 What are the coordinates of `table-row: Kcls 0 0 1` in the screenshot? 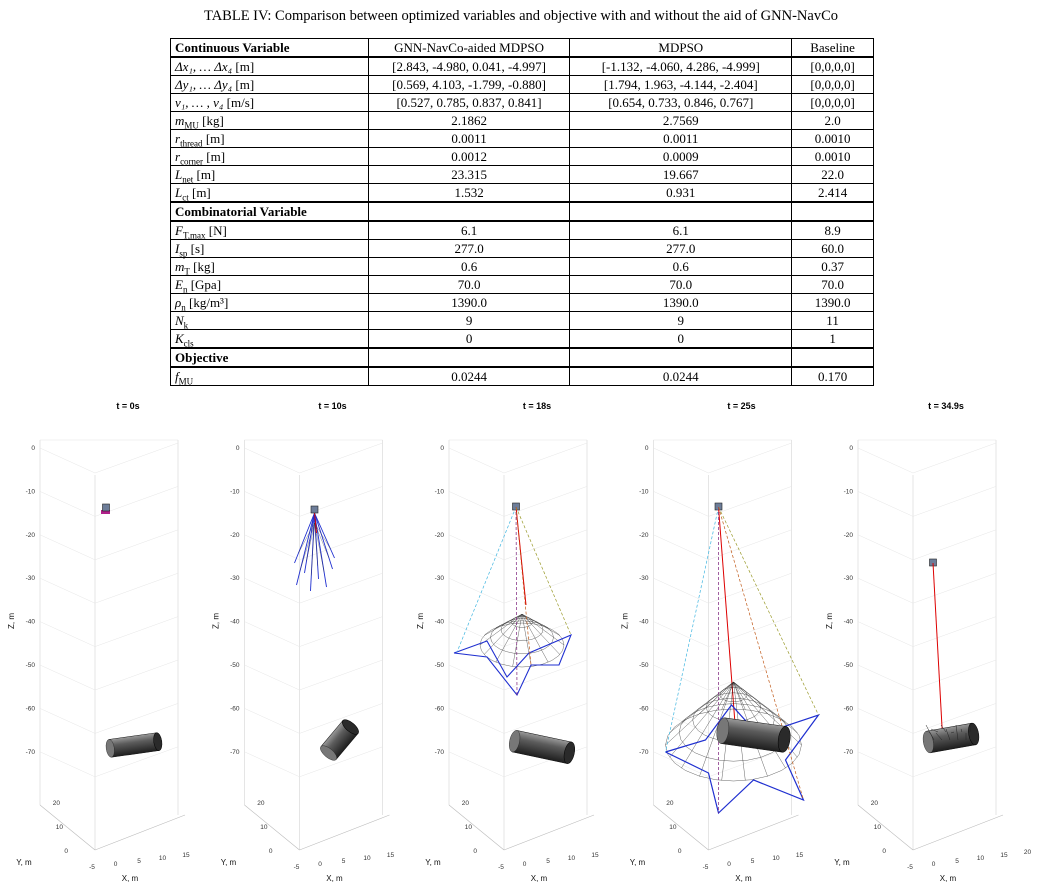 It's located at (522, 339).